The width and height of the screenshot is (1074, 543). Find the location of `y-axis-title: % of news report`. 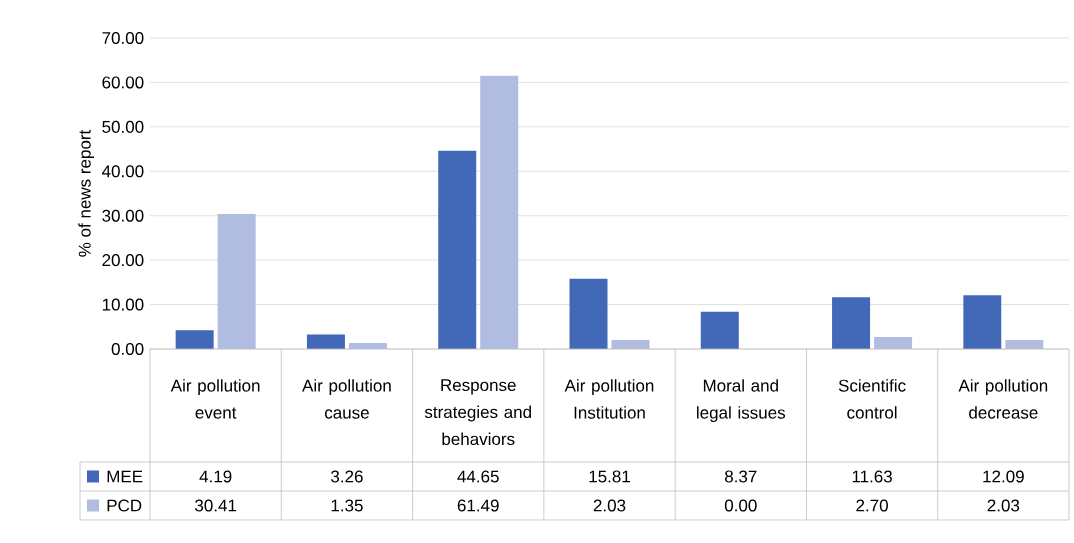

y-axis-title: % of news report is located at coordinates (86, 193).